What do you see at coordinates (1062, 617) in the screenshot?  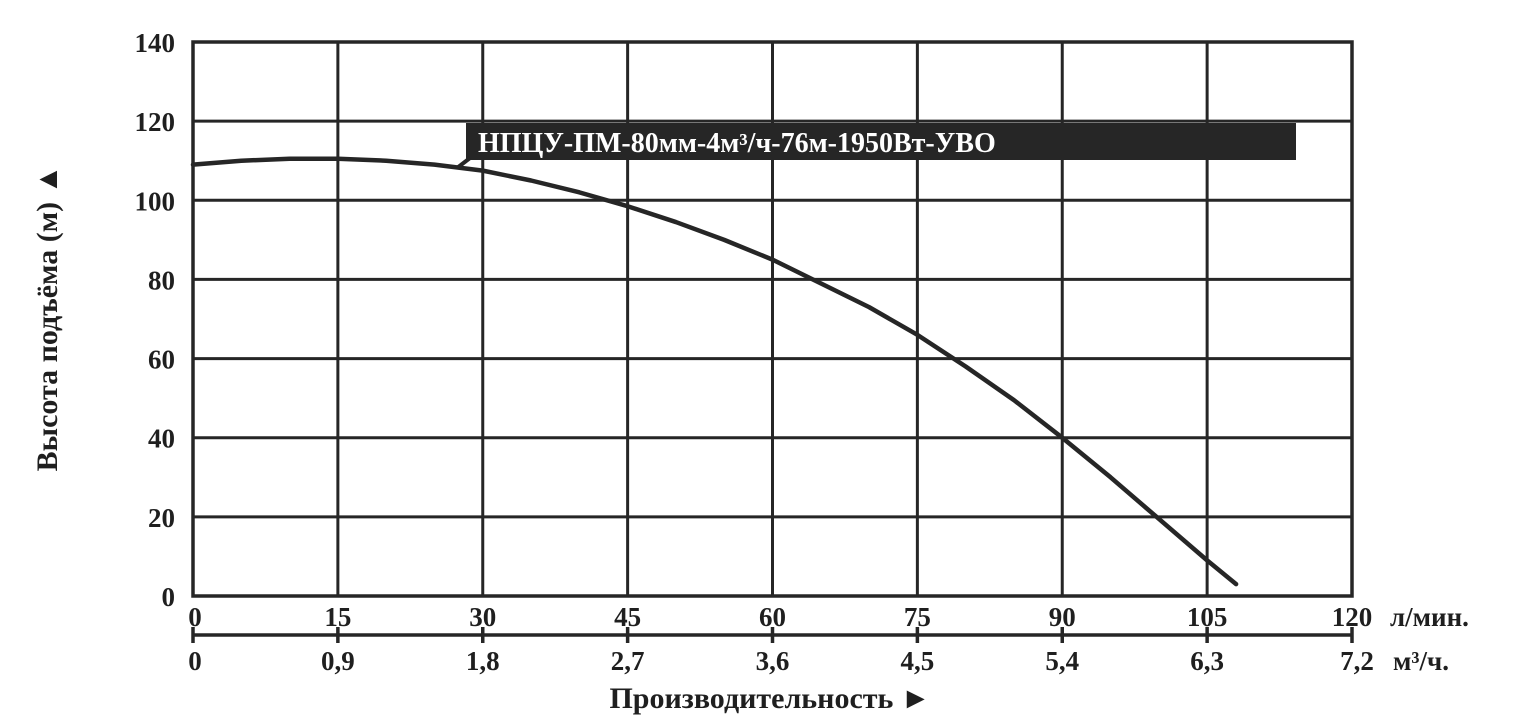 I see `x-tick-label-primary: 90` at bounding box center [1062, 617].